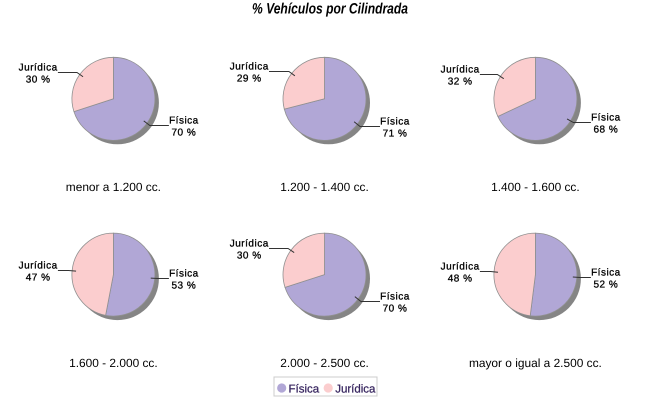  Describe the element at coordinates (324, 187) in the screenshot. I see `svg-text: 1.200 - 1.400 cc.` at that location.